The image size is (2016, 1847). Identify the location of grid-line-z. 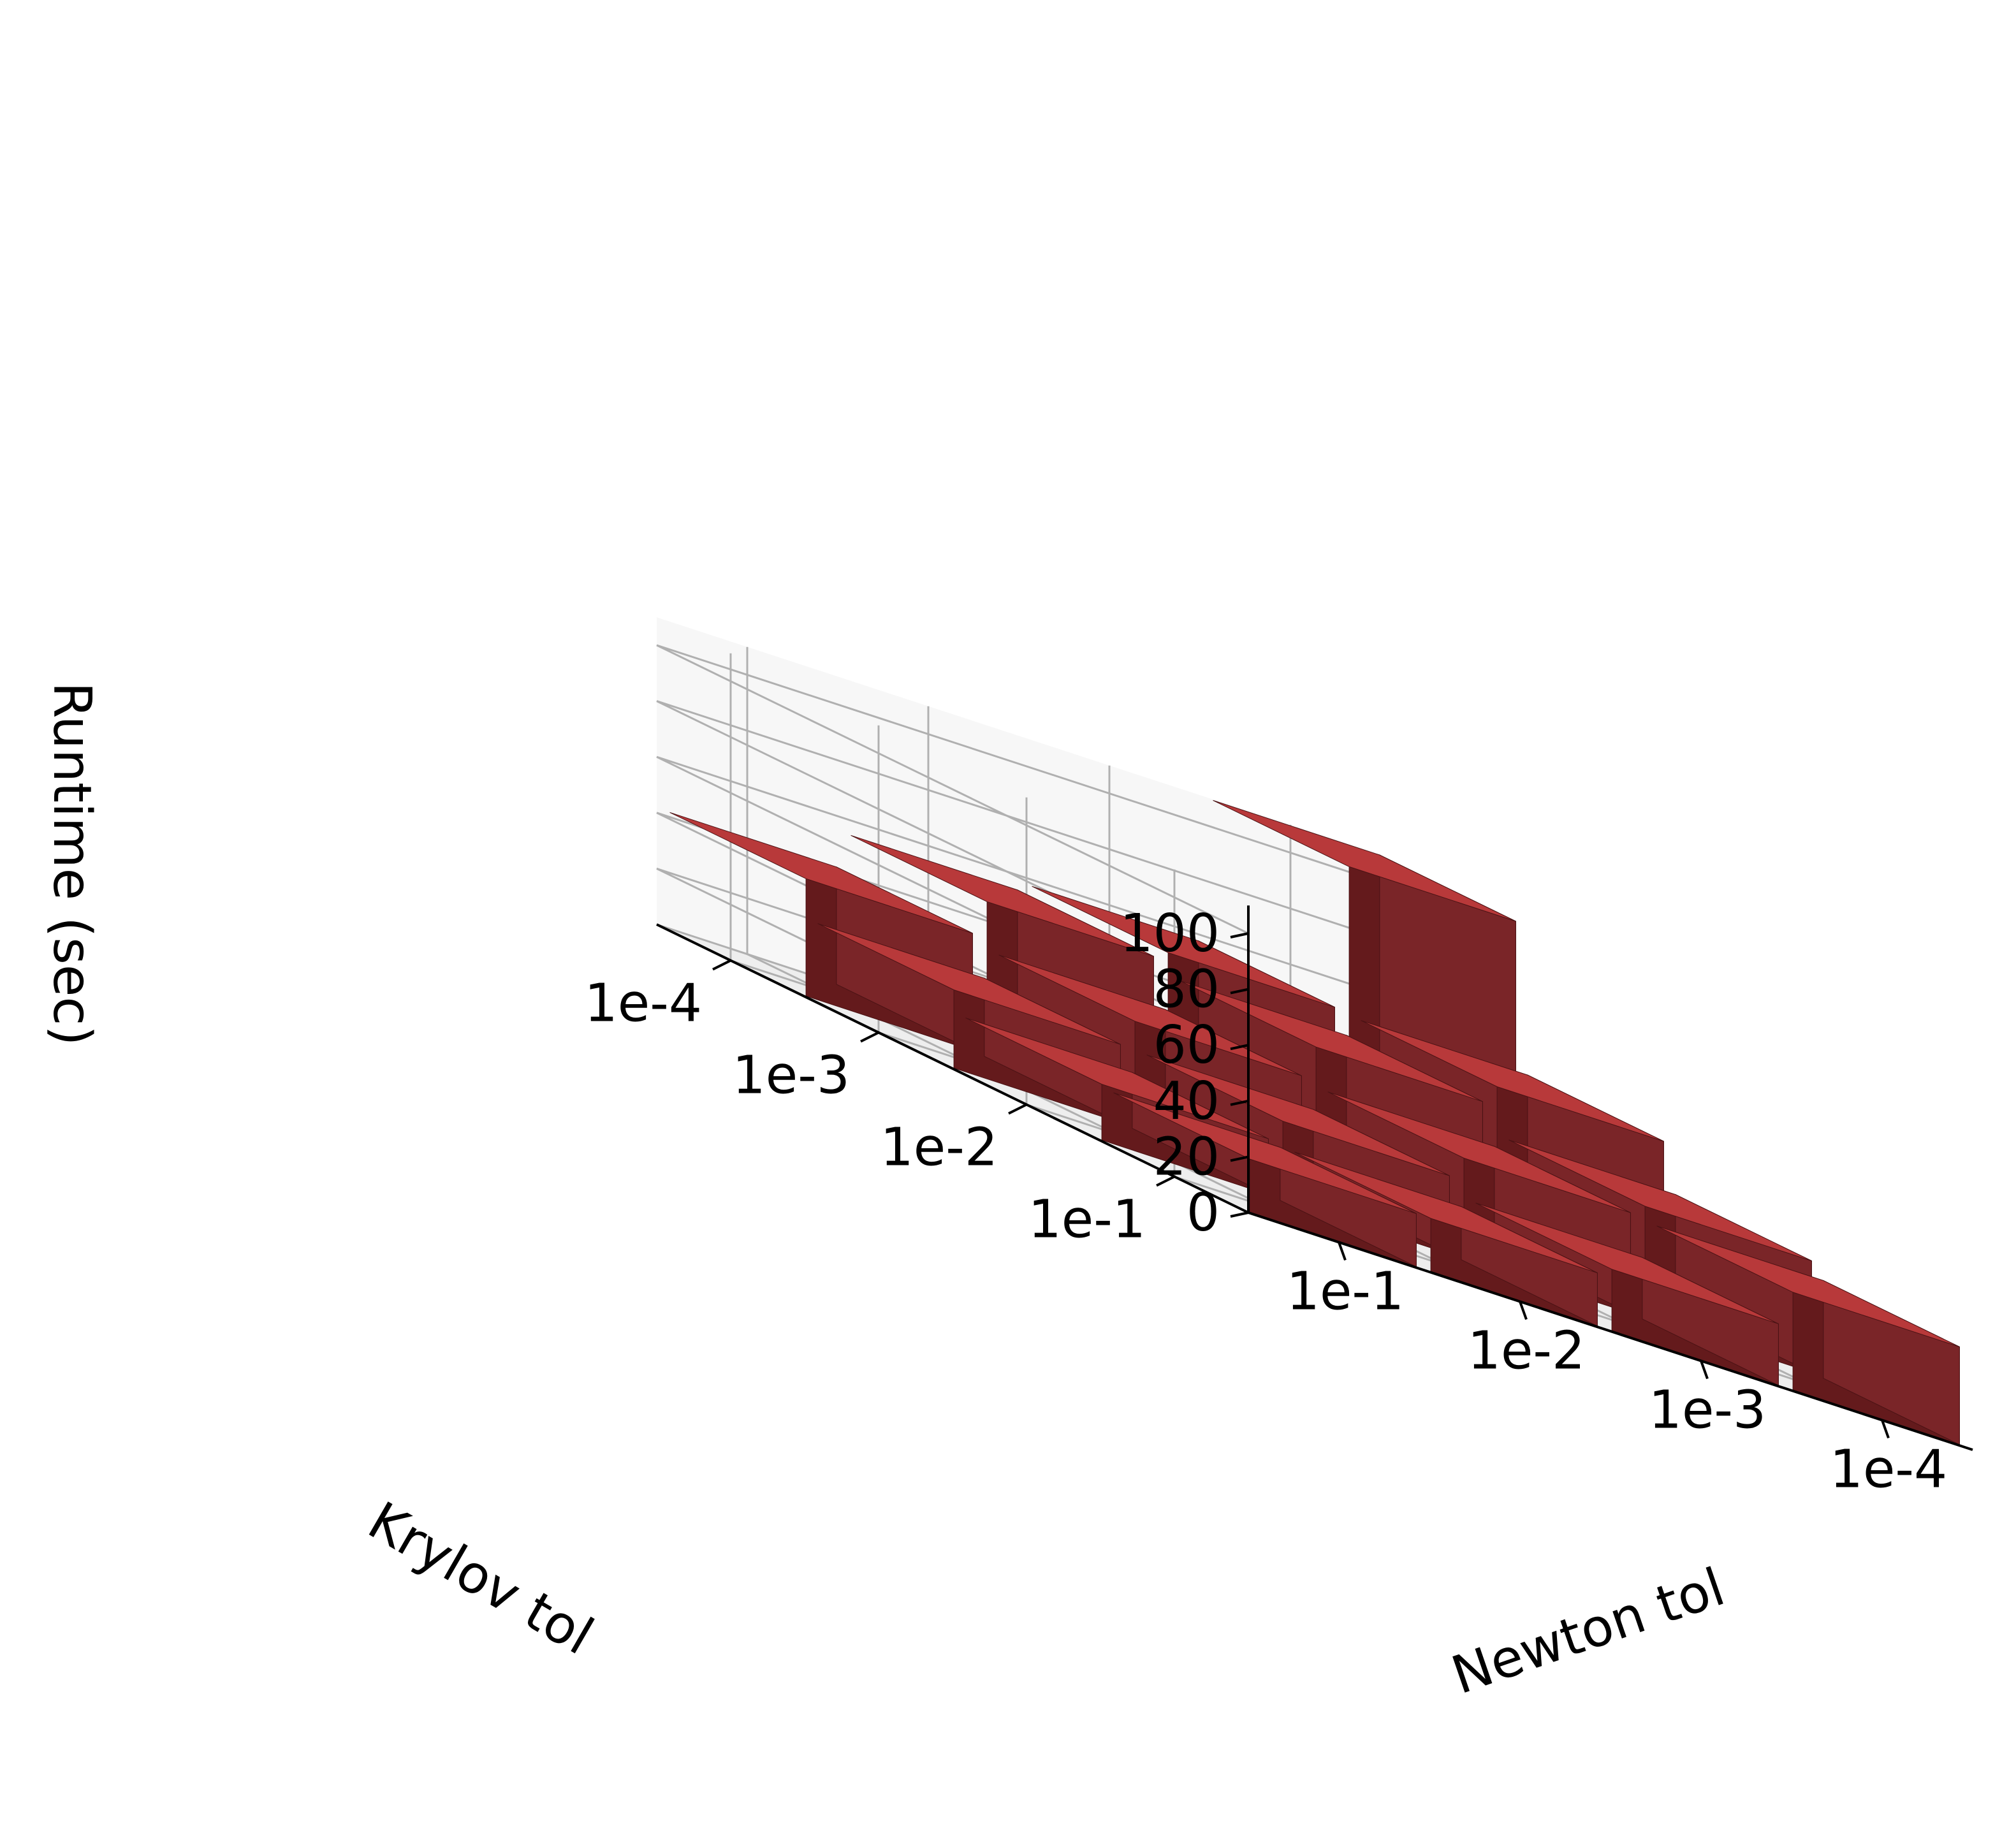
(1019, 790).